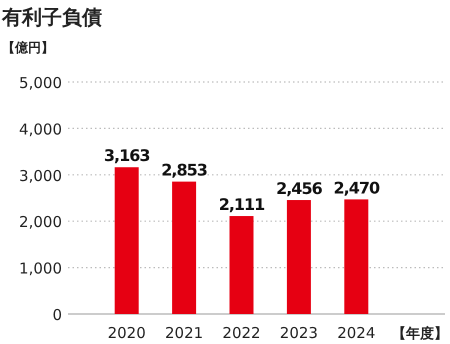 This screenshot has width=450, height=344. Describe the element at coordinates (40, 222) in the screenshot. I see `y-tick-label: 2,000` at that location.